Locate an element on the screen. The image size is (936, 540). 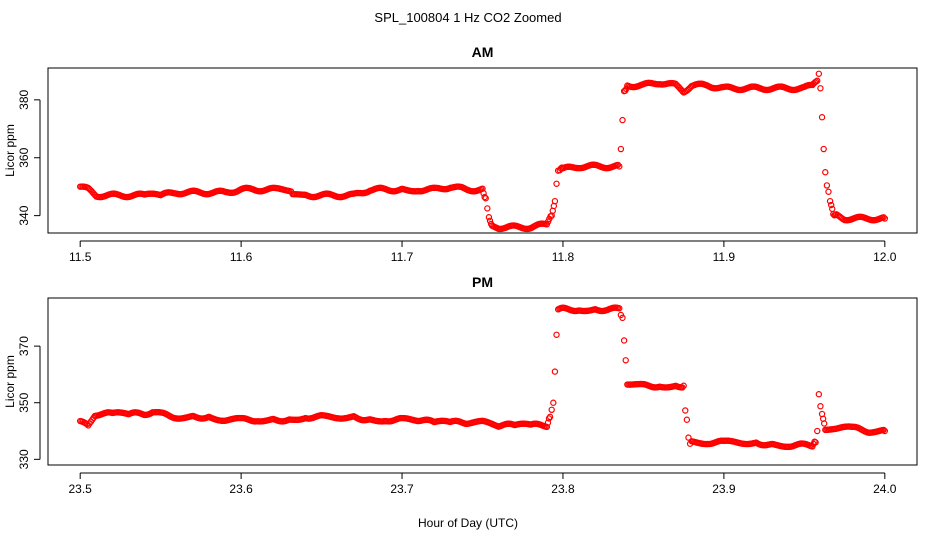
x-tick-label: 11.6 is located at coordinates (241, 257).